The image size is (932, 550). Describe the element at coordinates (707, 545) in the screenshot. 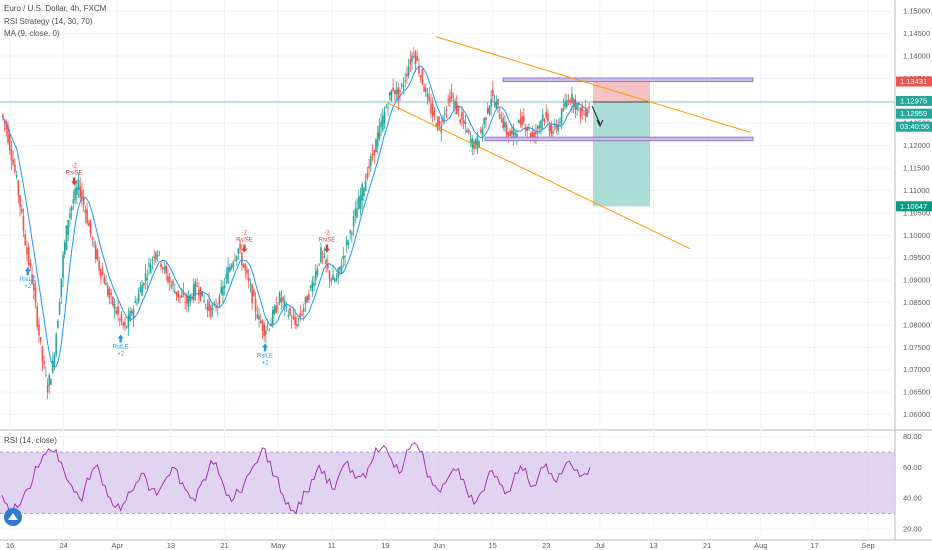

I see `time-tick-label: 21` at that location.